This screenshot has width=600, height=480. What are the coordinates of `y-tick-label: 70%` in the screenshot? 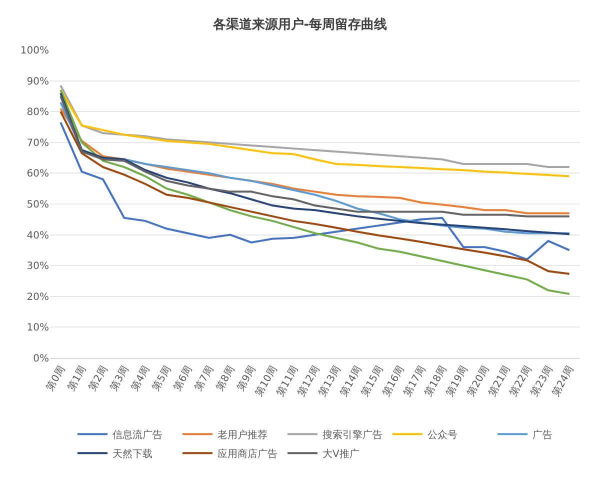 It's located at (37, 143).